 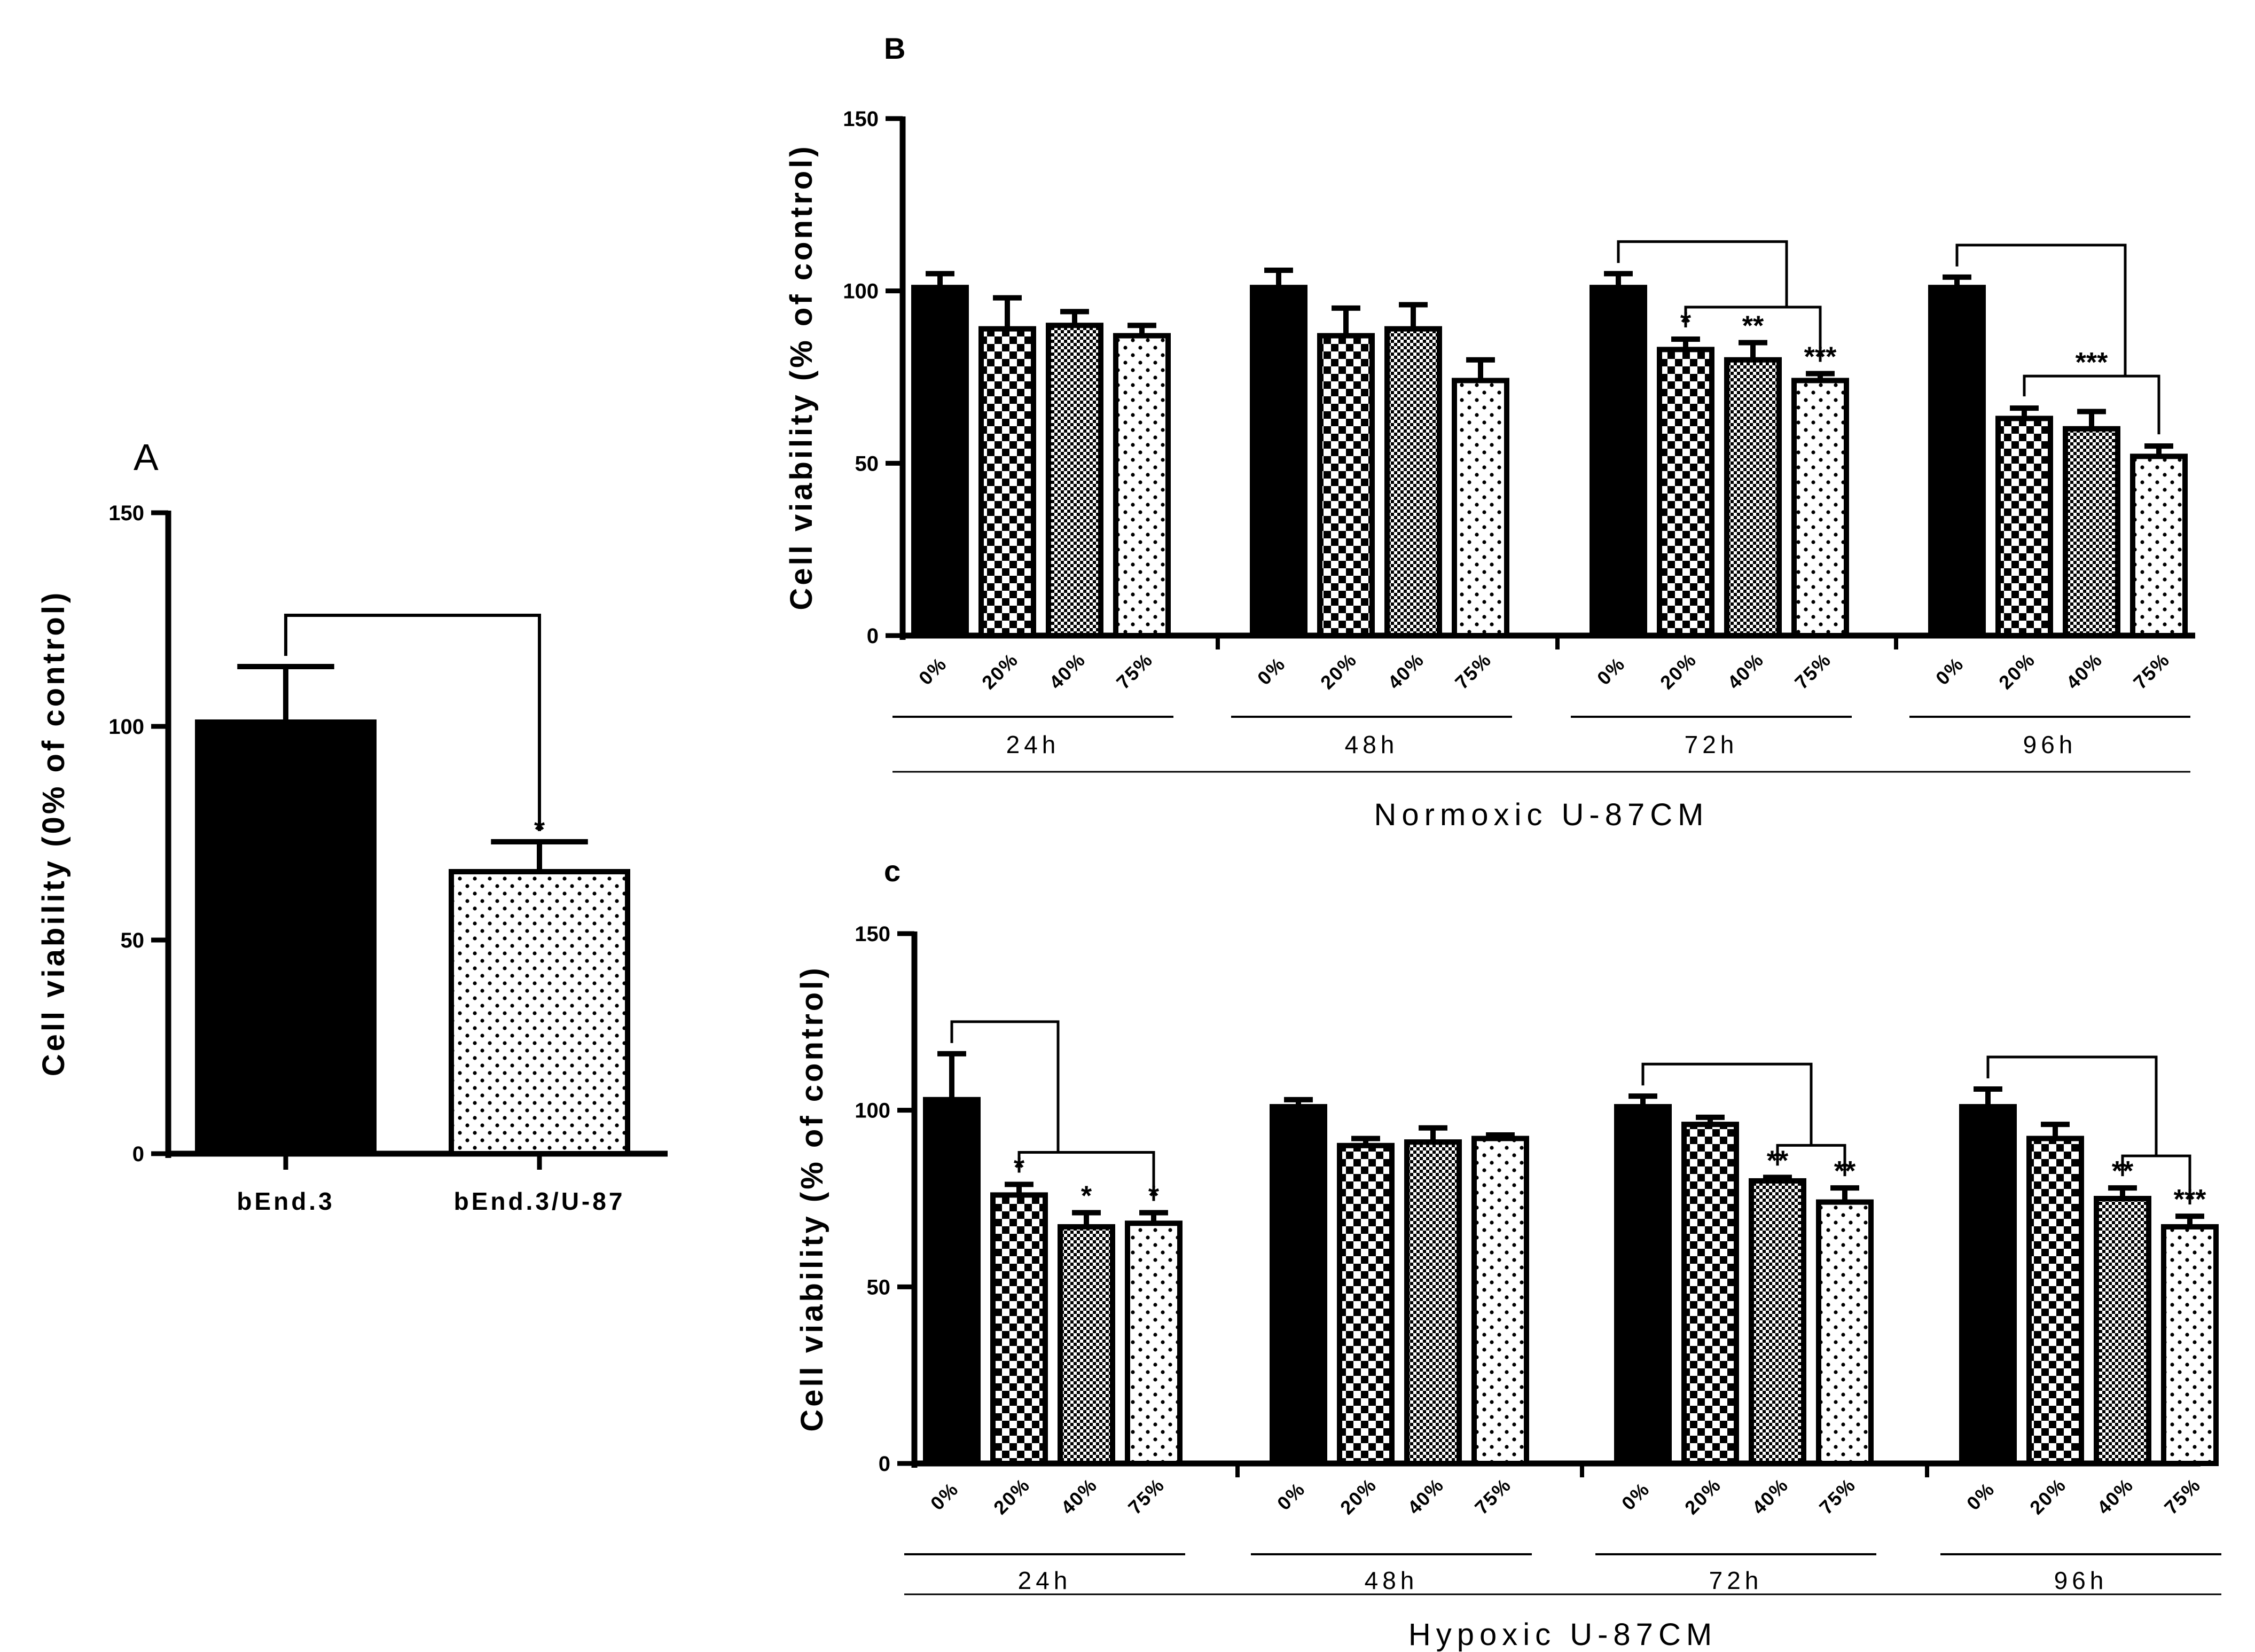 I want to click on B-xlabel-72h-0: 0%, so click(x=1611, y=671).